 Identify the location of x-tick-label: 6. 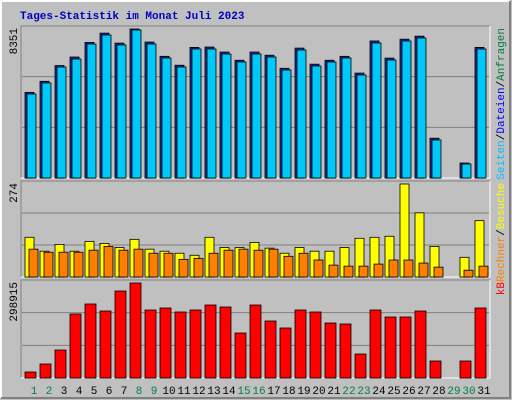
(109, 392).